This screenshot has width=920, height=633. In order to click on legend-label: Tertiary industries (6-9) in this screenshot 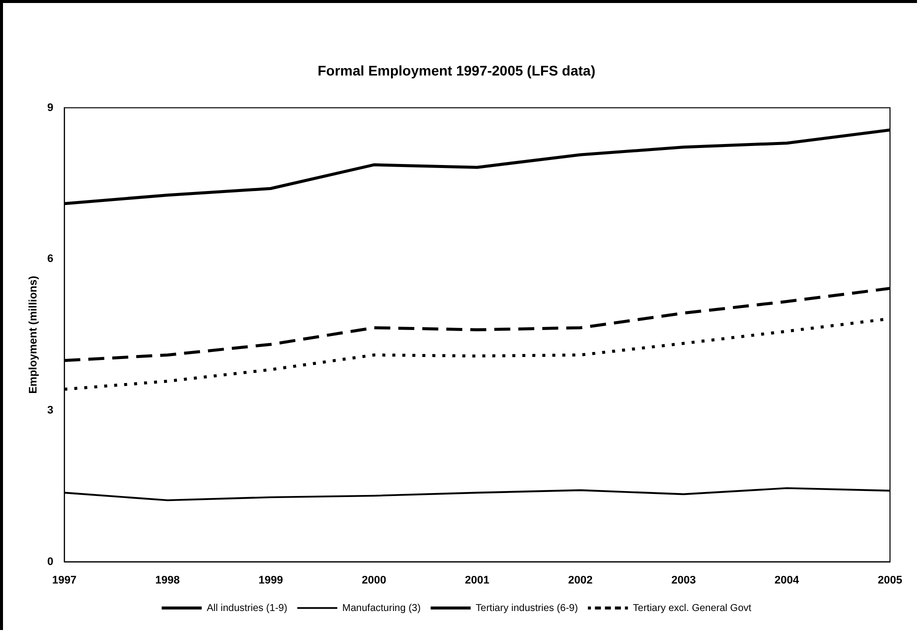, I will do `click(527, 608)`.